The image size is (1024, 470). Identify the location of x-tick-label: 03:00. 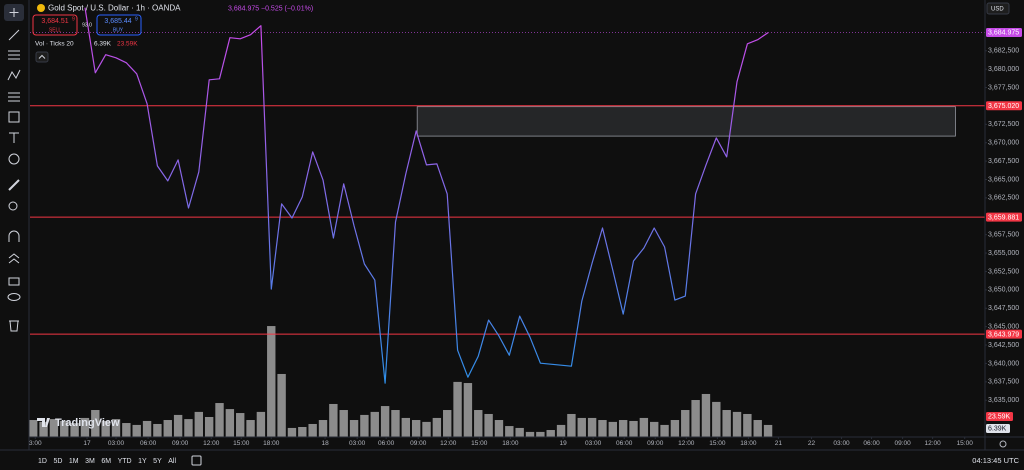
(357, 443).